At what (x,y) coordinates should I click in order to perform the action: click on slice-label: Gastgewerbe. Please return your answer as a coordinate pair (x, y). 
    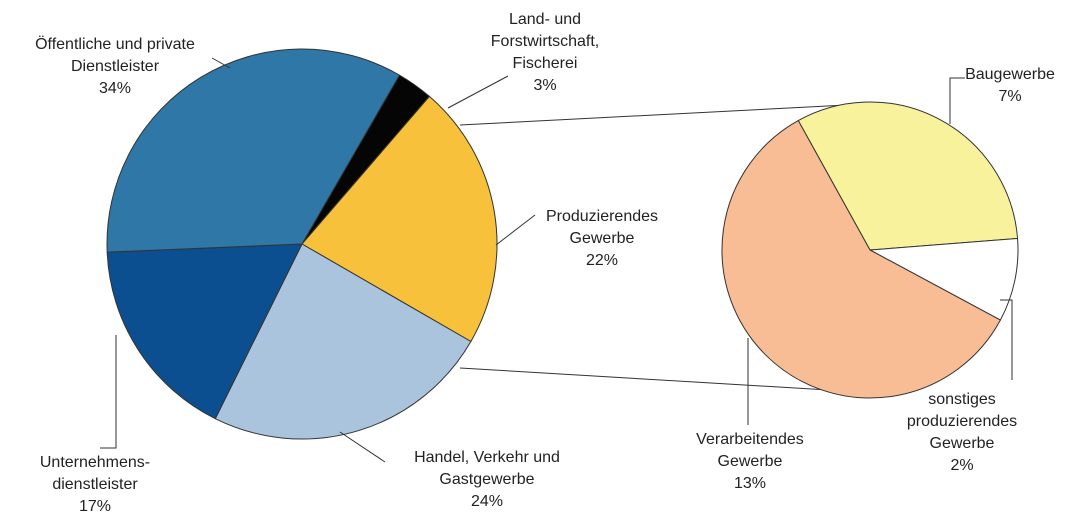
    Looking at the image, I should click on (486, 479).